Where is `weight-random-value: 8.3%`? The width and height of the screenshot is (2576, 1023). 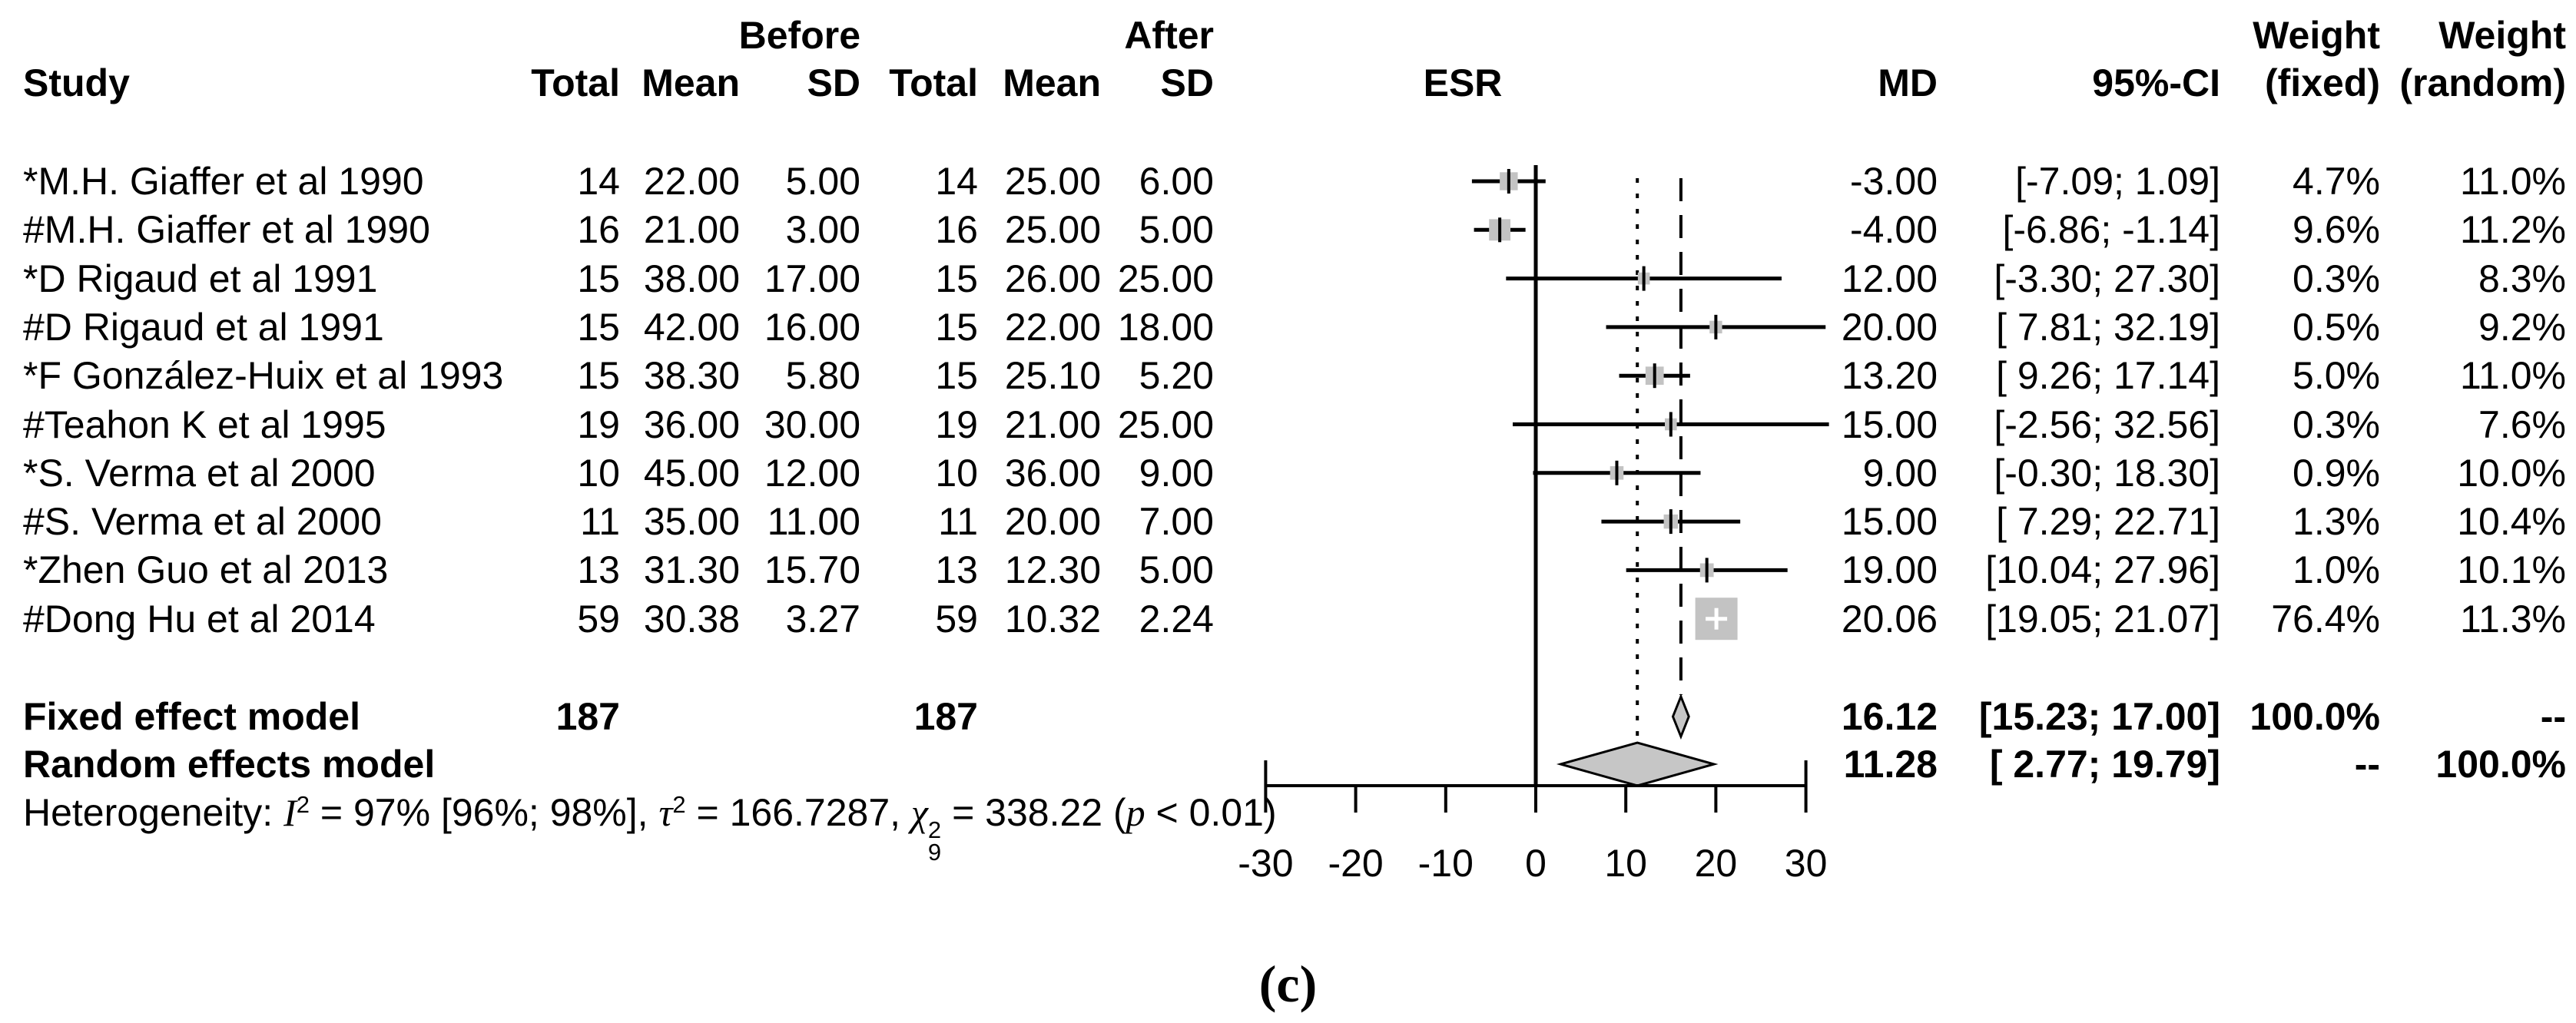 weight-random-value: 8.3% is located at coordinates (2522, 278).